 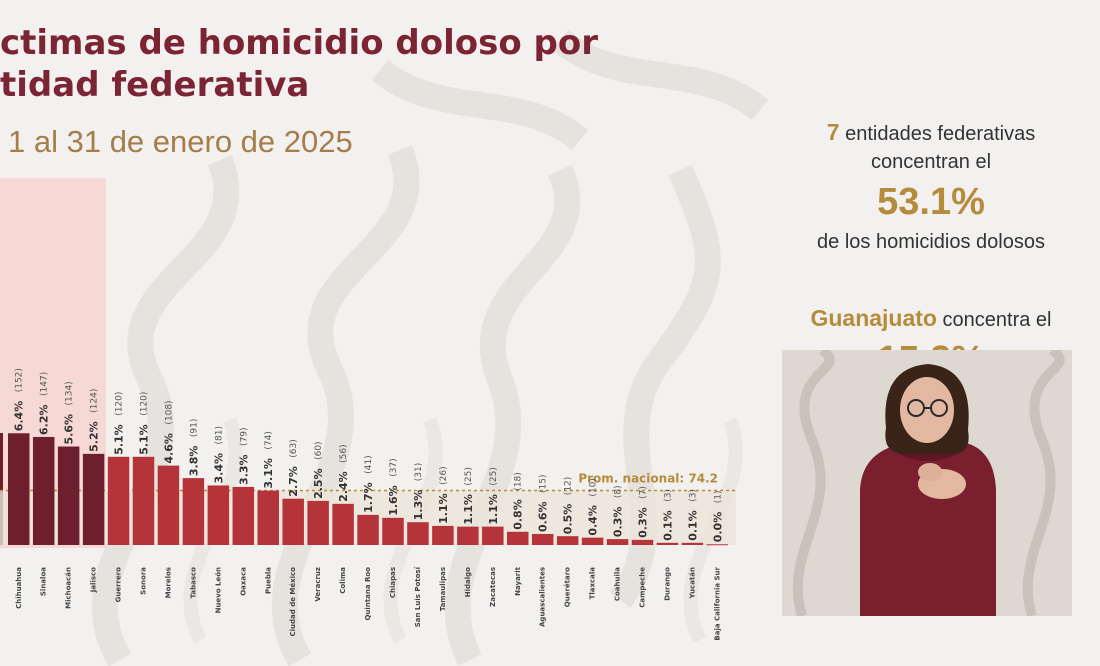 I want to click on category-label-8: Nuevo León, so click(x=218, y=590).